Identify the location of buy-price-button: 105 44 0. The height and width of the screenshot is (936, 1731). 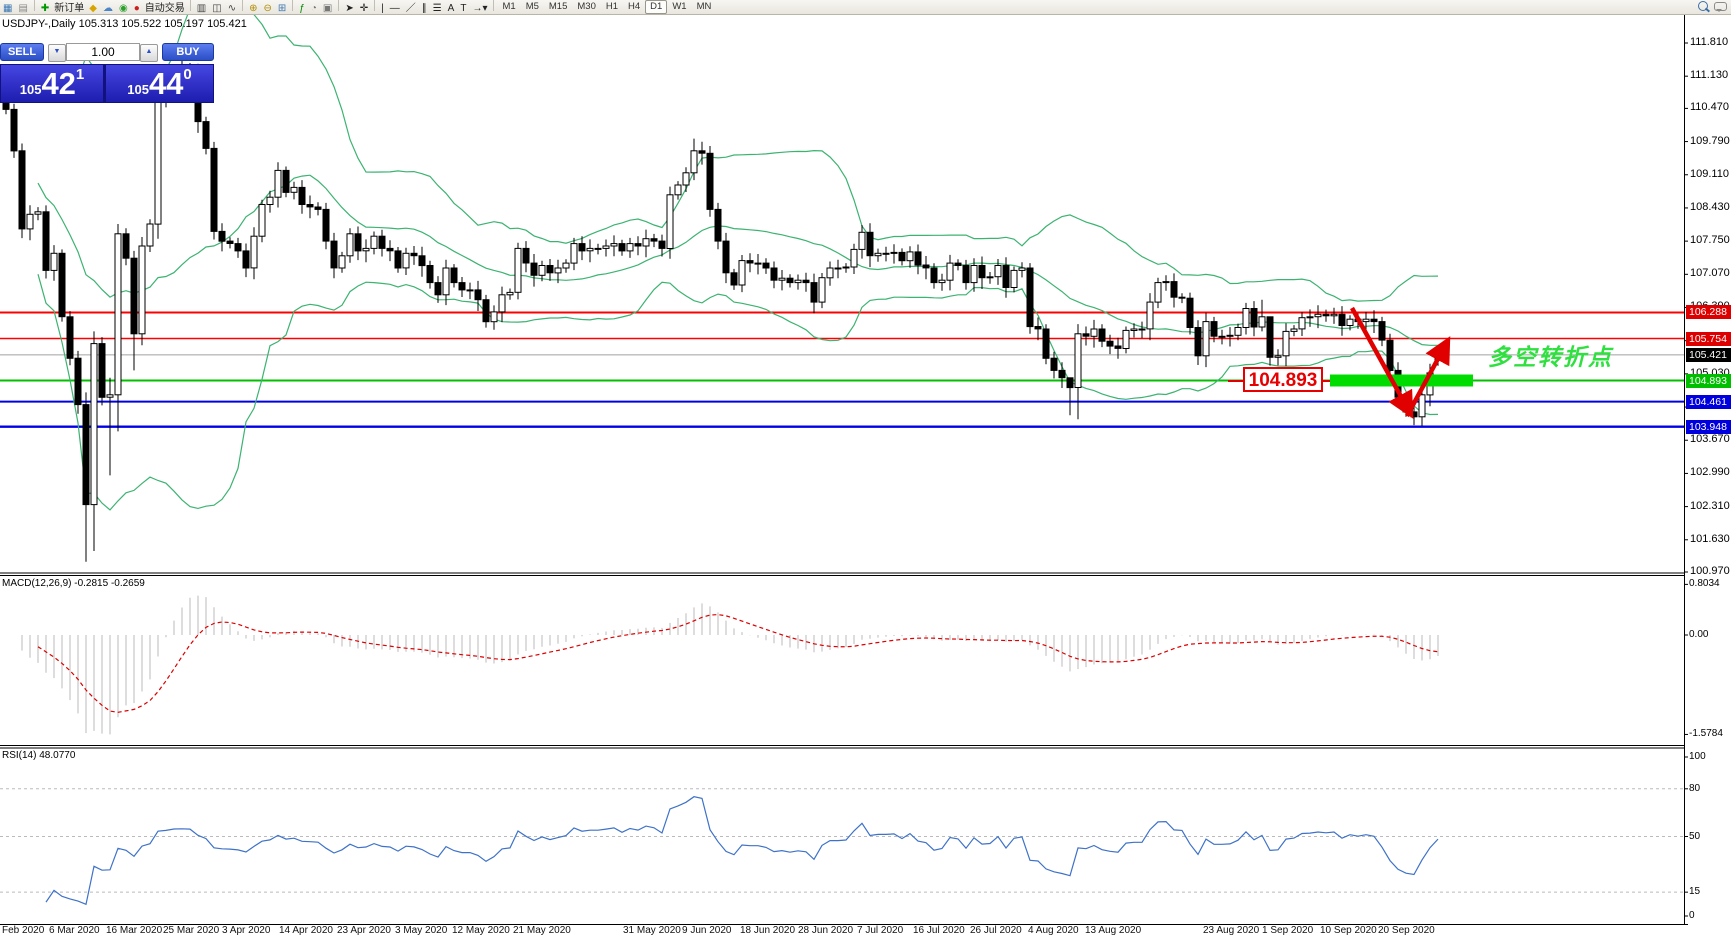
(159, 83).